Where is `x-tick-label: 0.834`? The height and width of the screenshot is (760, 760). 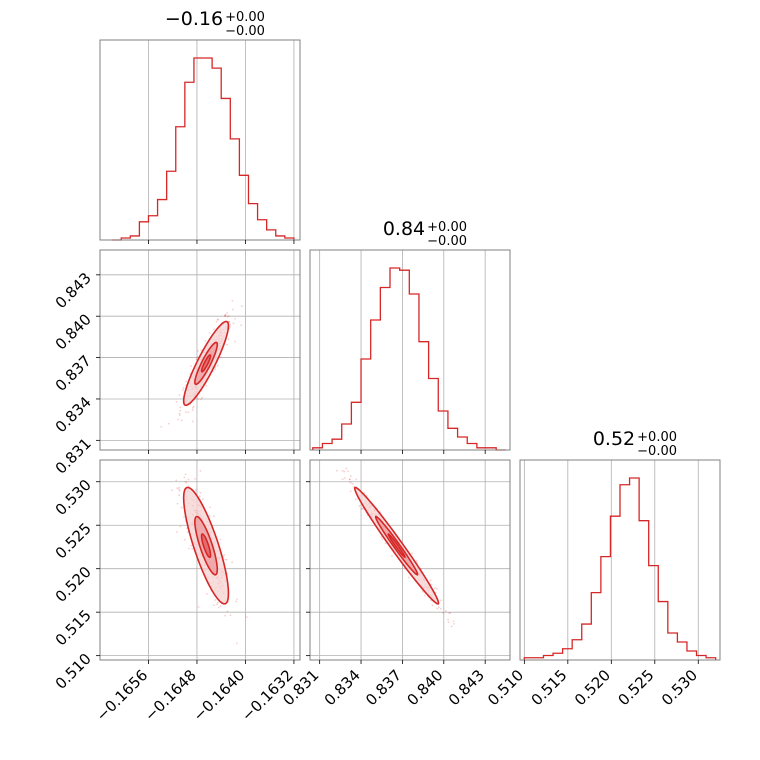 x-tick-label: 0.834 is located at coordinates (342, 687).